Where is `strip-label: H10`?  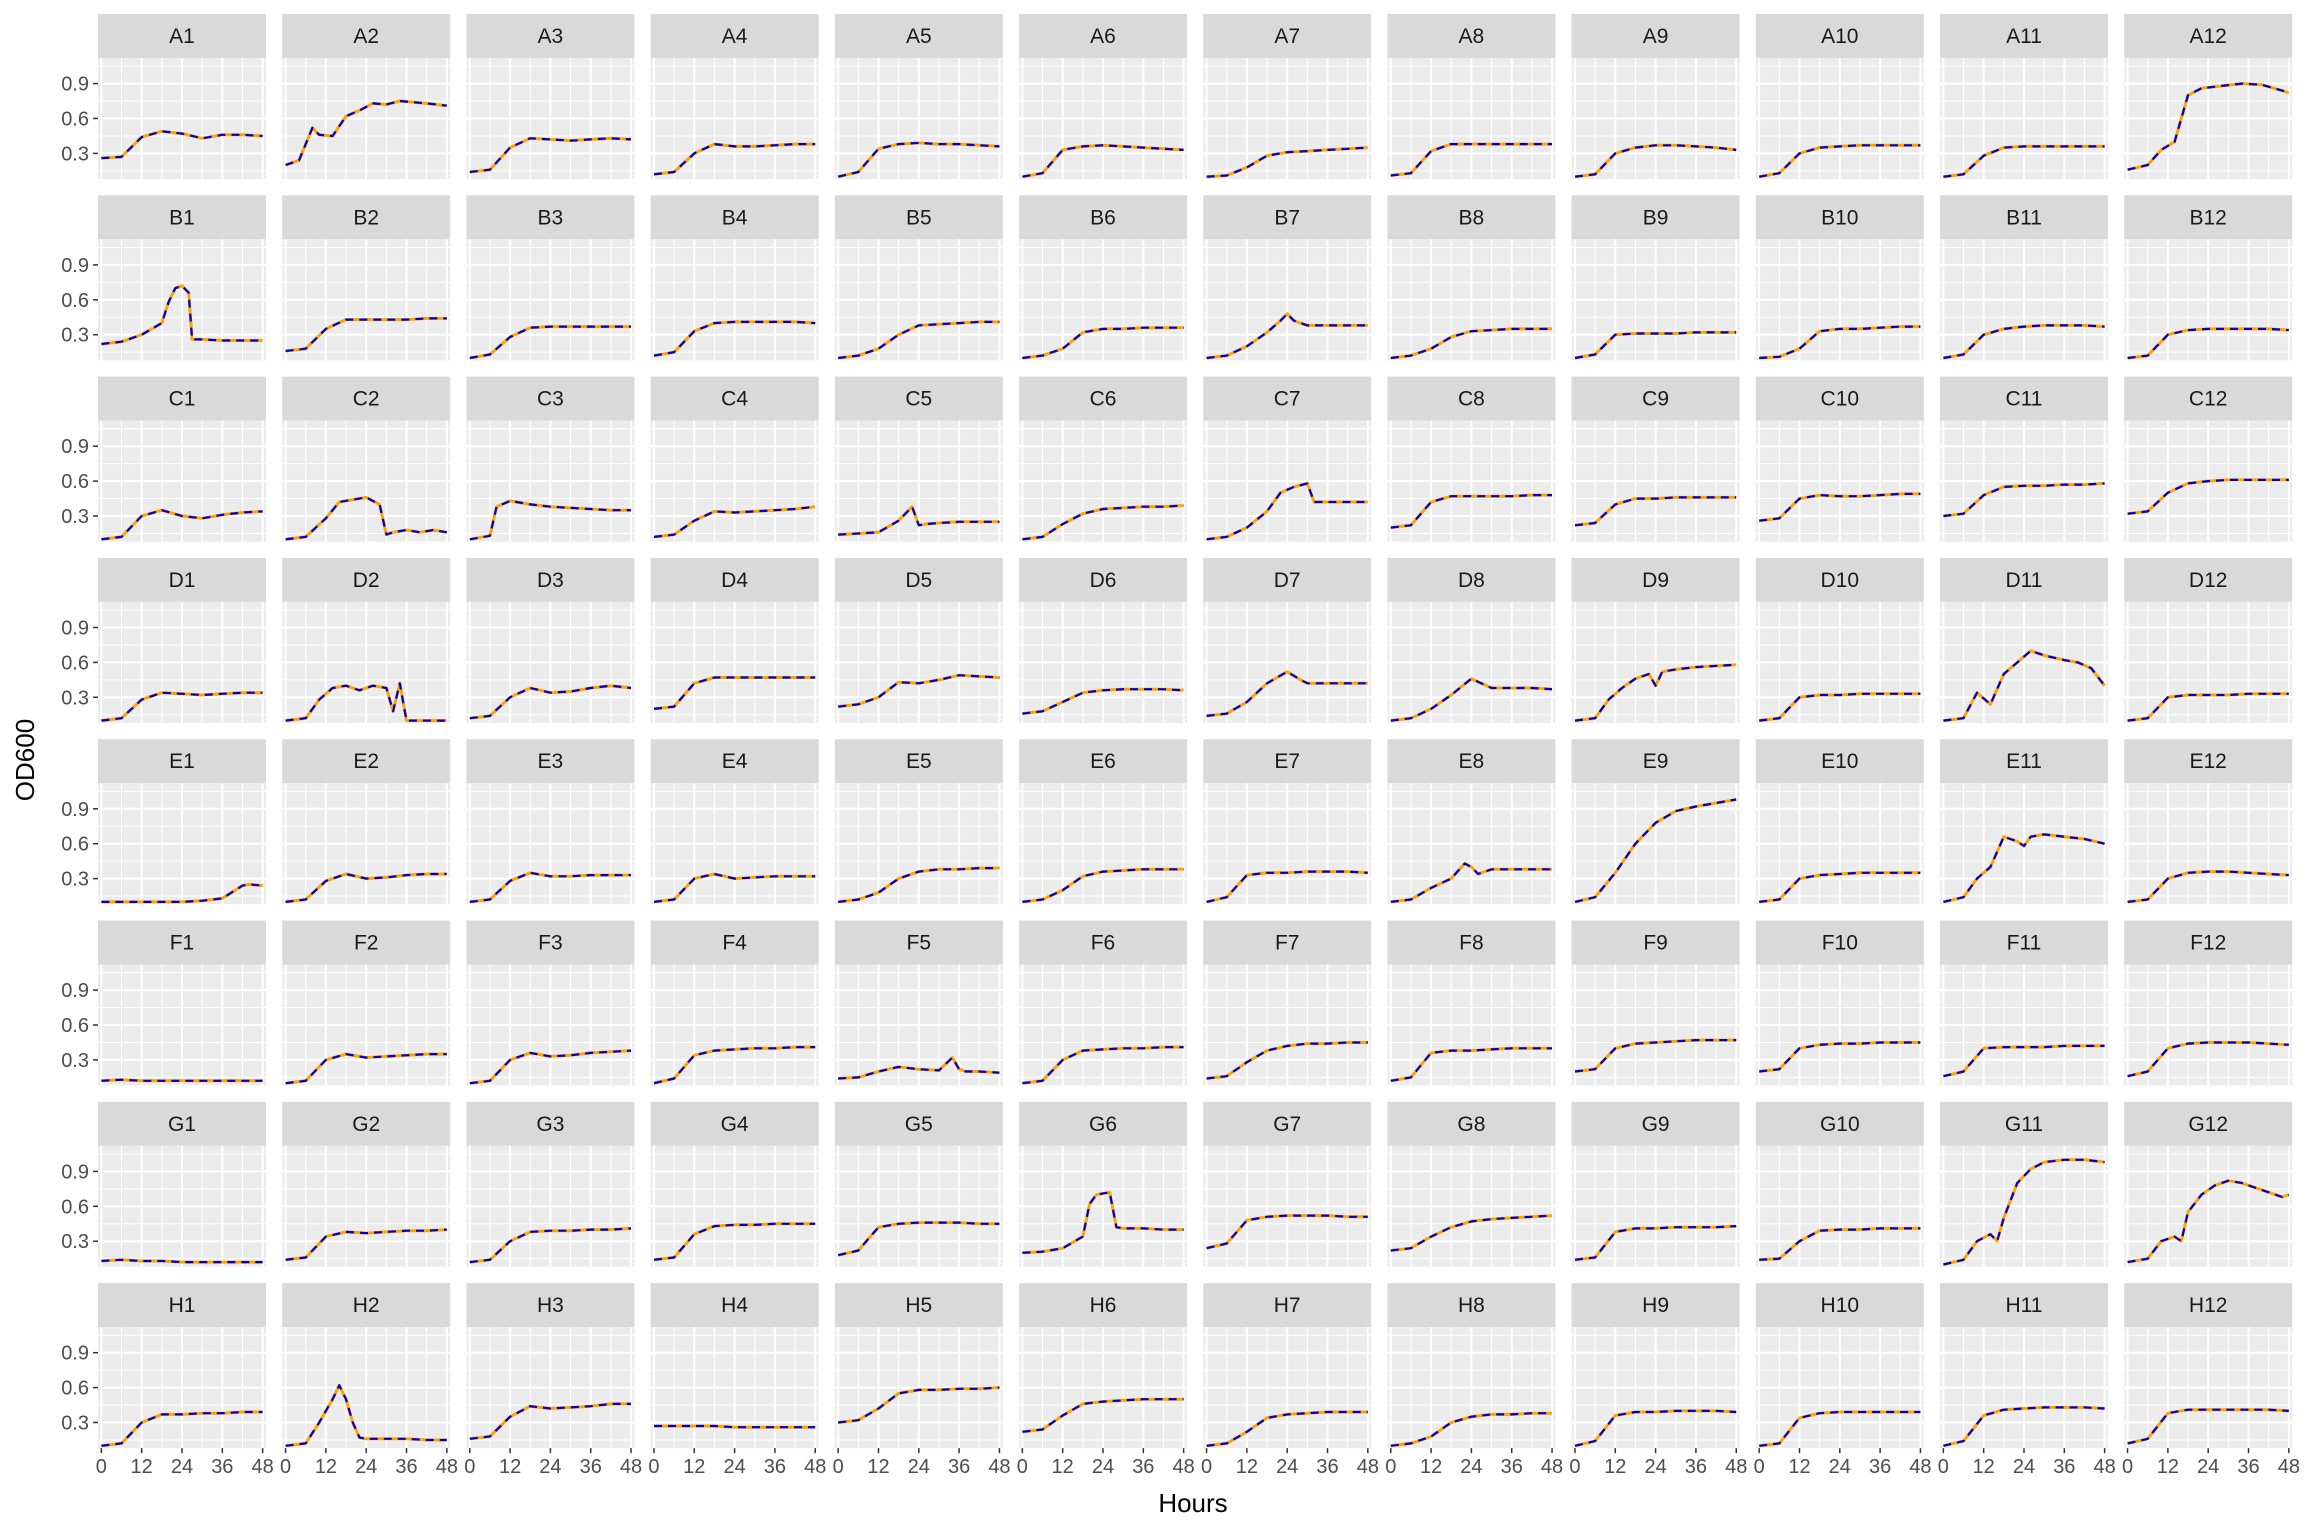
strip-label: H10 is located at coordinates (1840, 1305).